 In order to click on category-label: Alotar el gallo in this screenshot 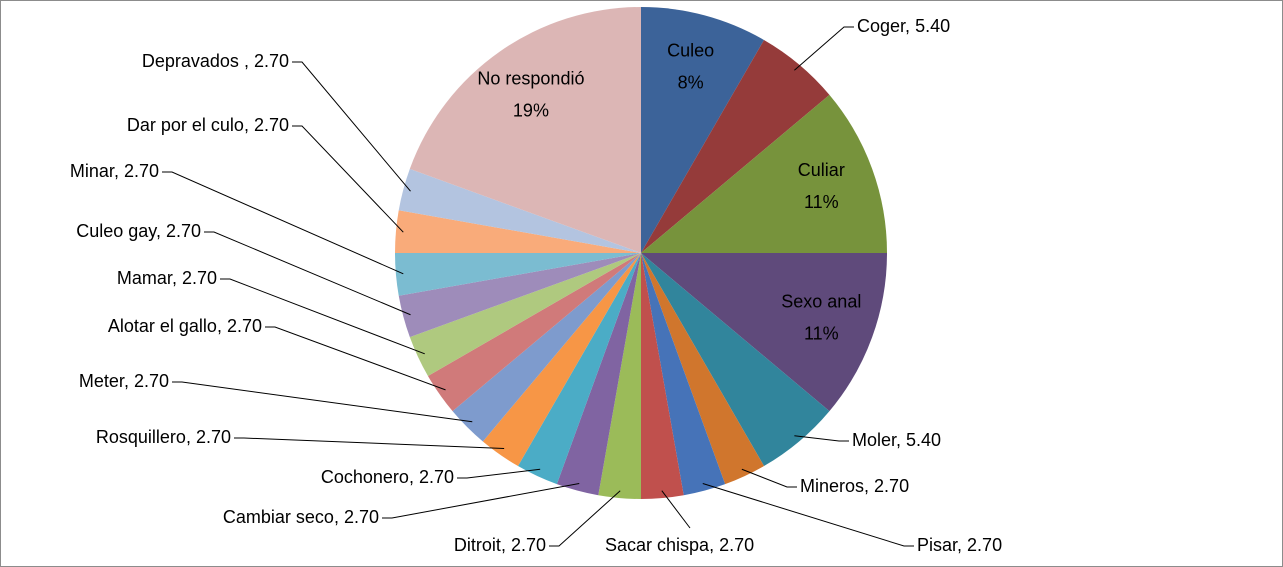, I will do `click(162, 326)`.